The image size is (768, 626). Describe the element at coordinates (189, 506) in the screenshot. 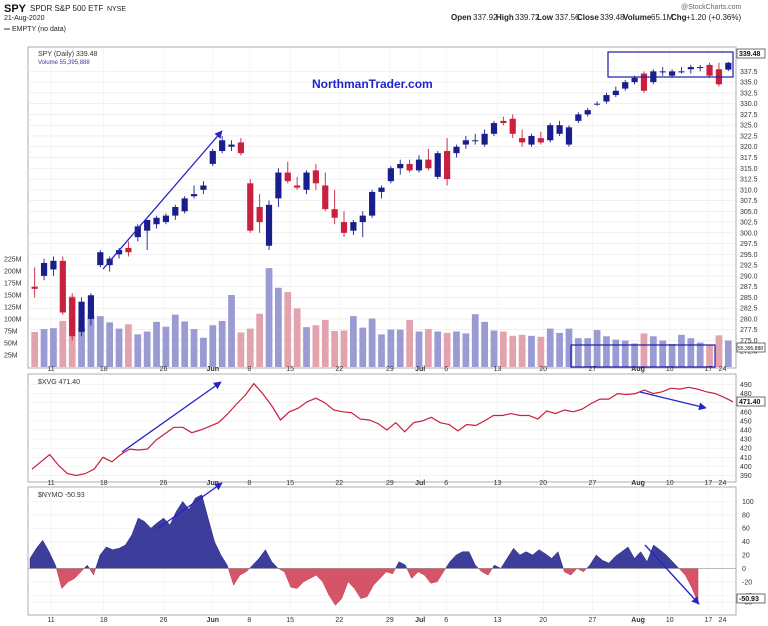

I see `nymo-uptrend-arrow` at that location.